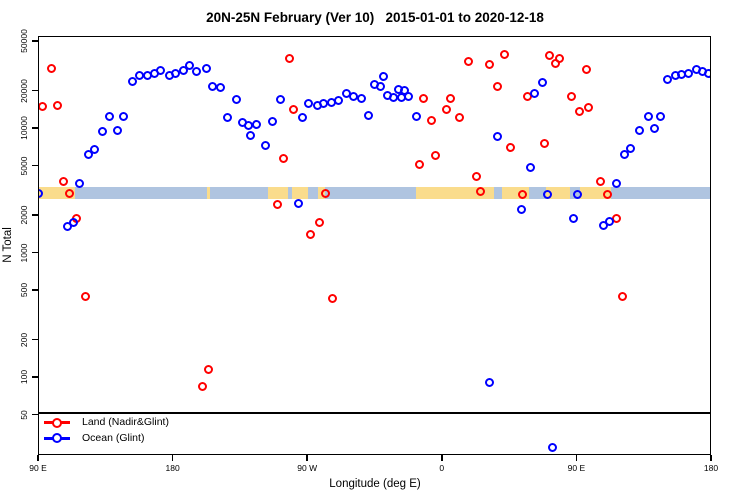 The image size is (750, 500). Describe the element at coordinates (24, 165) in the screenshot. I see `y-axis-tick-label: 5000` at that location.